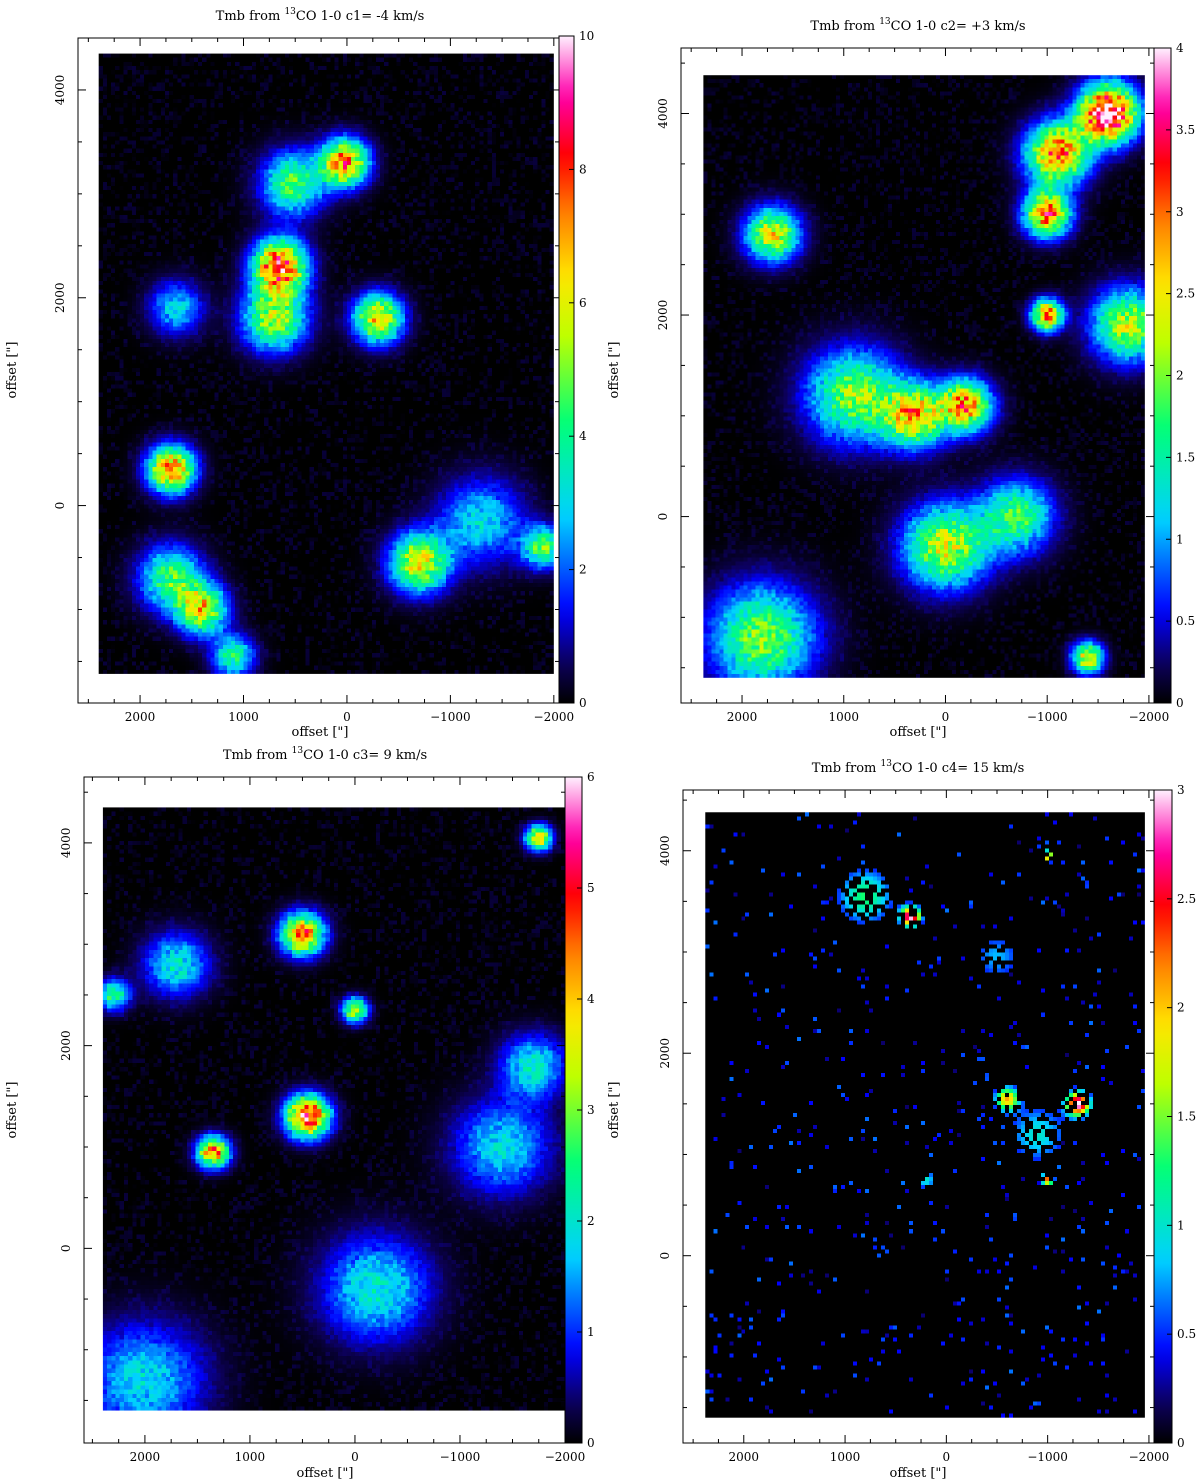 The image size is (1200, 1482). I want to click on chart-title: Tmb from 13CO 1-0 c1= -4 km/s, so click(320, 15).